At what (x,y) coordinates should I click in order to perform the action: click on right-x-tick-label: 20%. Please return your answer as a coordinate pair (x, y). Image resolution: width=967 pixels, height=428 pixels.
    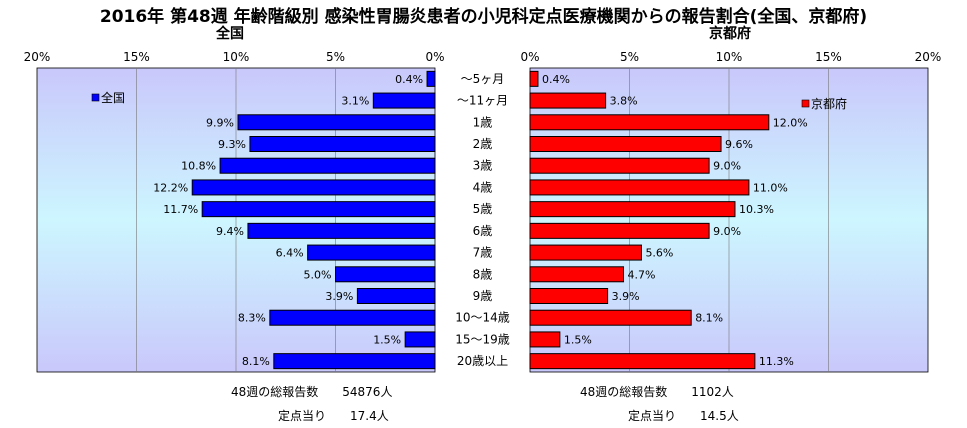
    Looking at the image, I should click on (928, 57).